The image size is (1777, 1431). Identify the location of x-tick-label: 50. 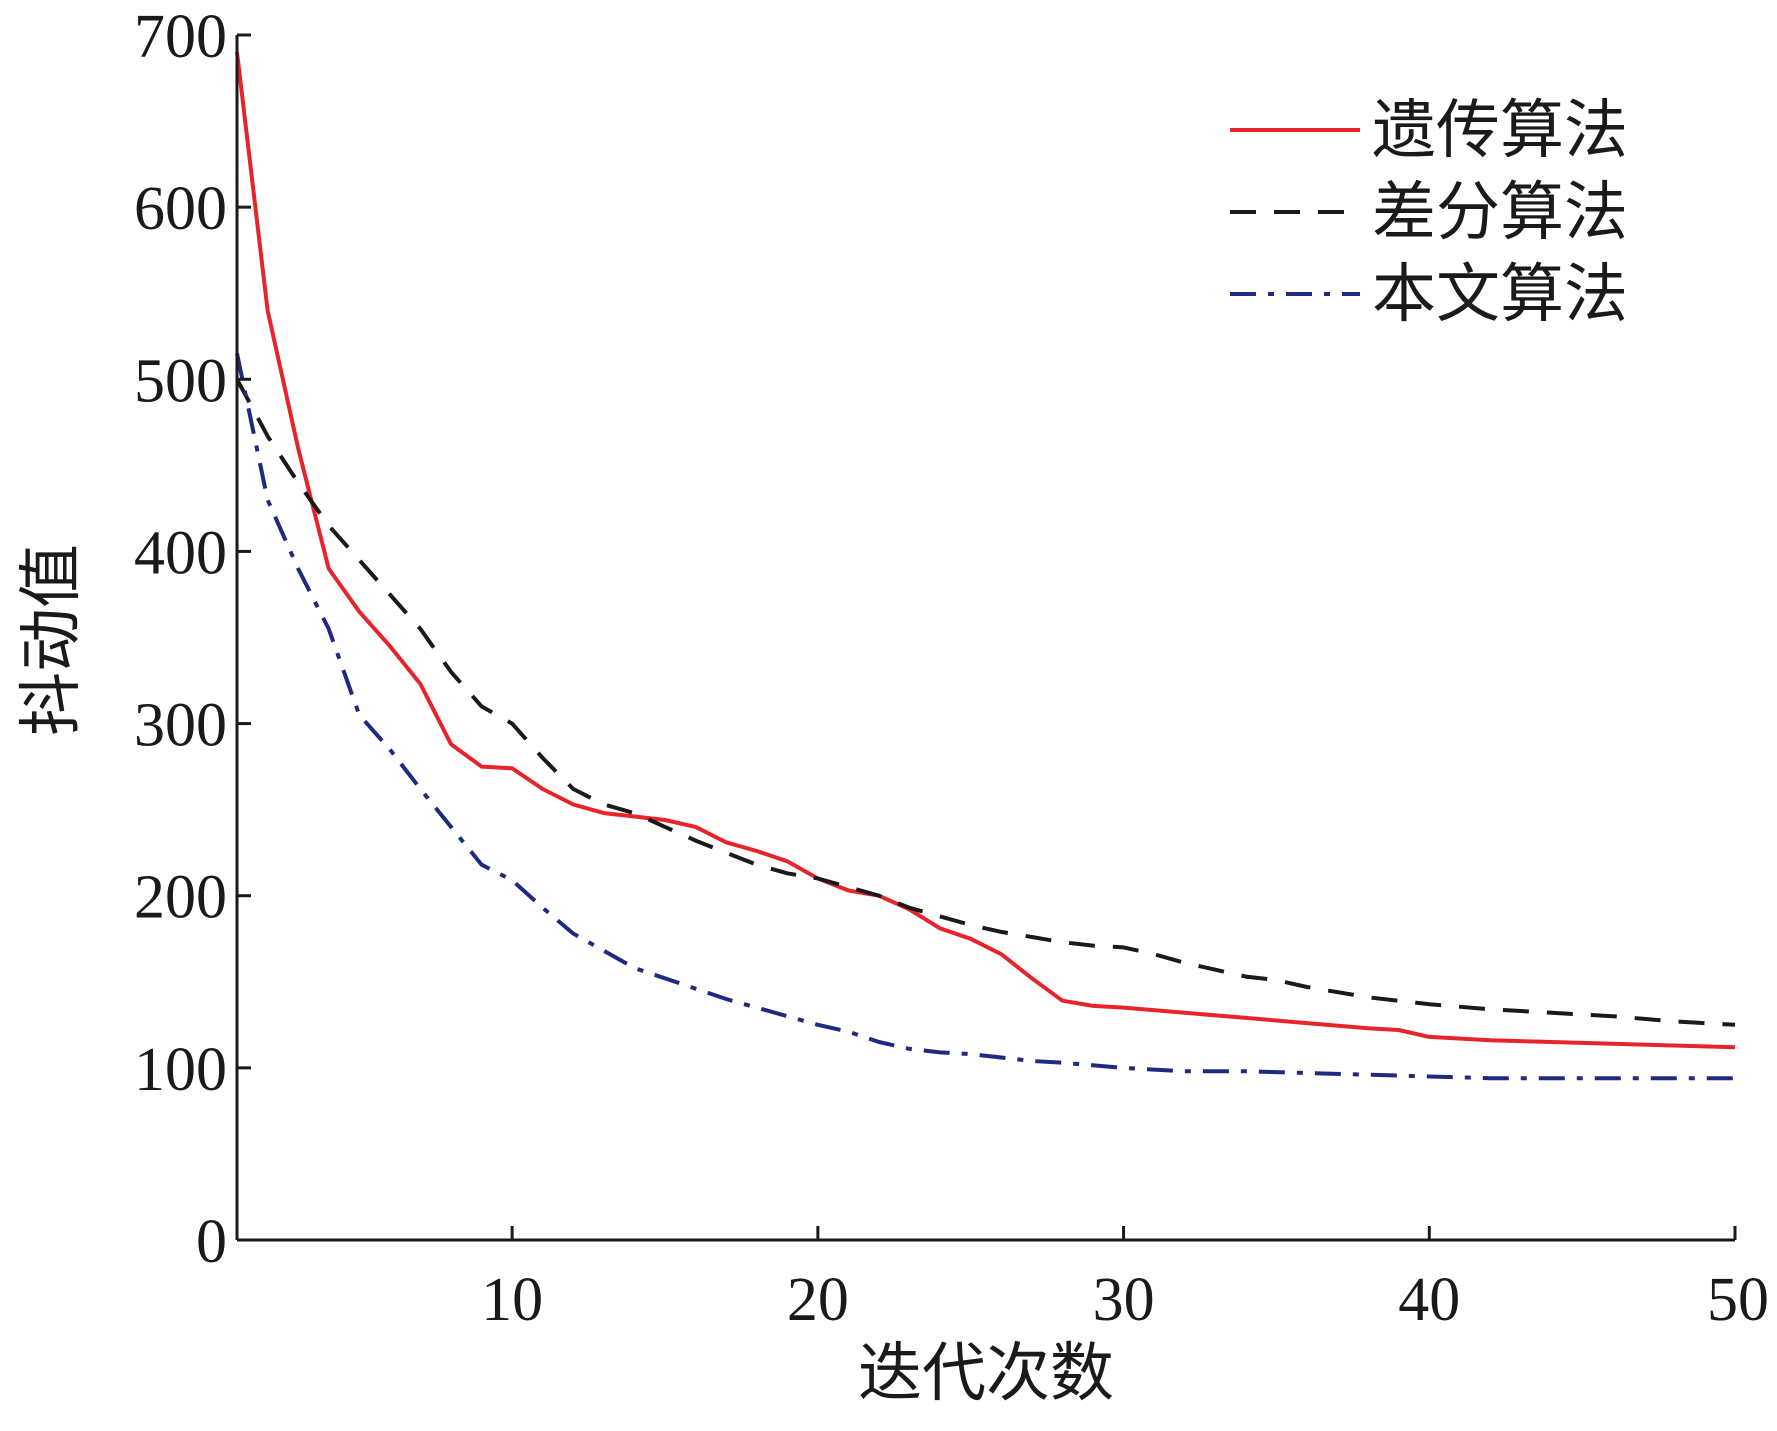
(1738, 1300).